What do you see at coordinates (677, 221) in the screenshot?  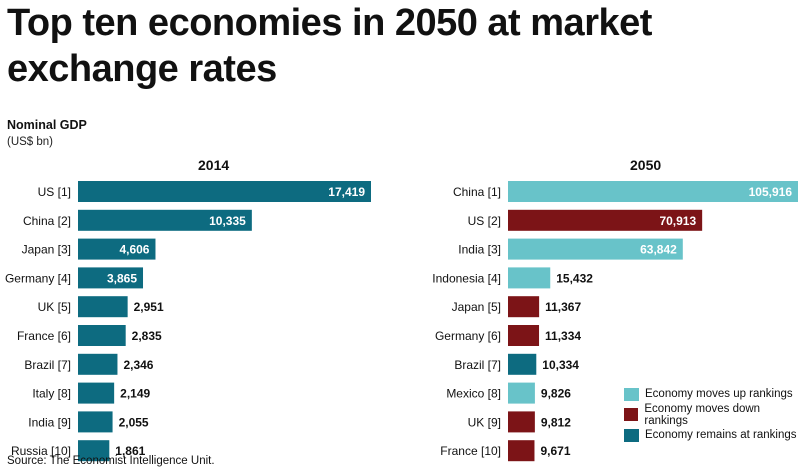 I see `value-label-2050: 70,913` at bounding box center [677, 221].